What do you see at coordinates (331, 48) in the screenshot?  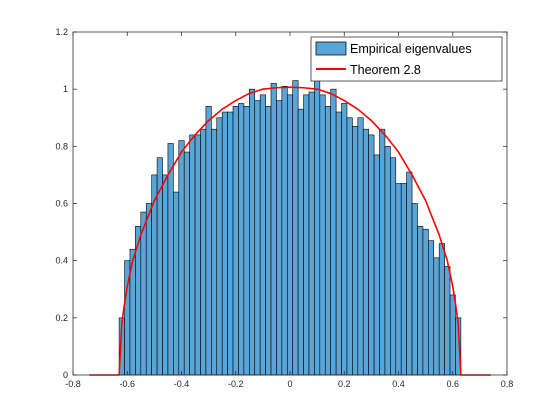 I see `legend-swatch-empirical` at bounding box center [331, 48].